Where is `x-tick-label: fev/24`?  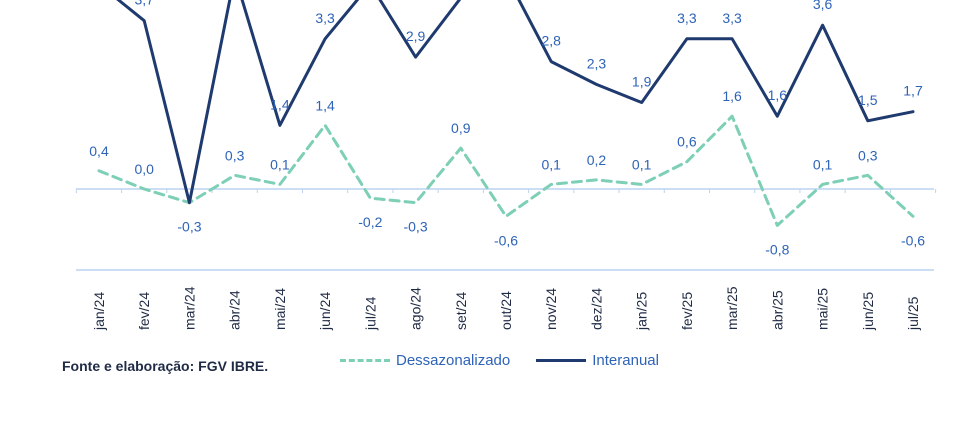
x-tick-label: fev/24 is located at coordinates (144, 311).